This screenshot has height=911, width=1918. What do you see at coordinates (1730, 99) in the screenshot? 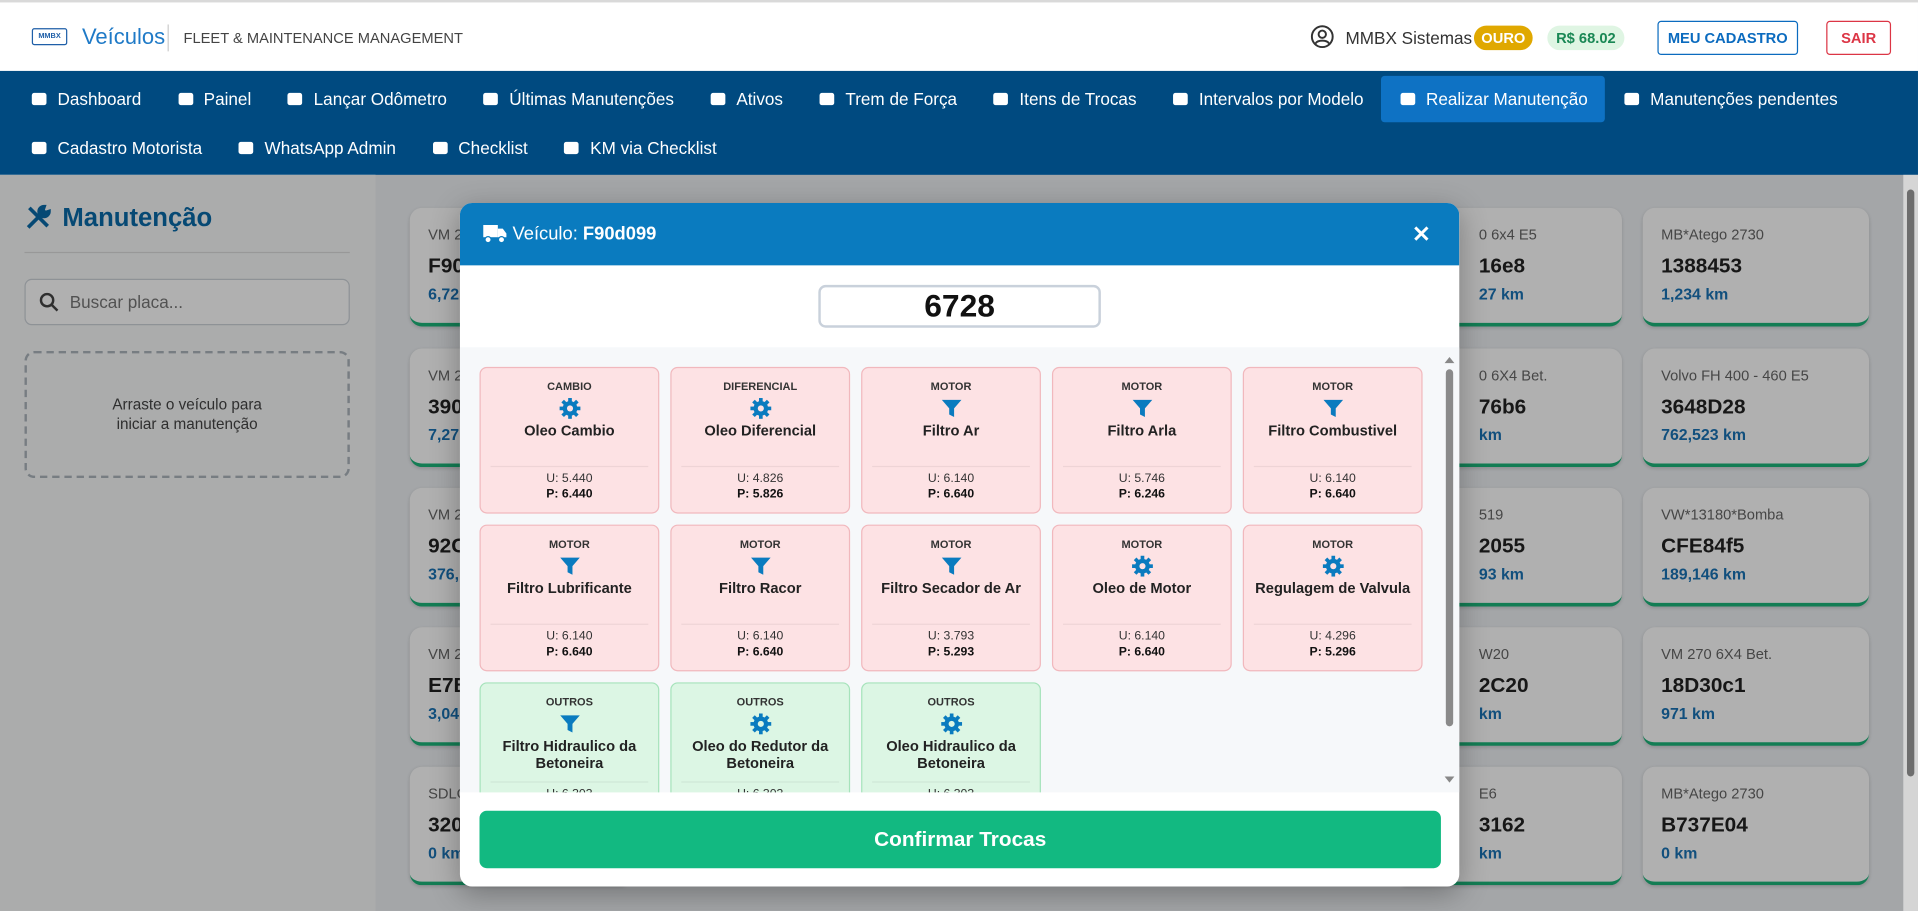
I see `nav-item: Manutenções pendentes` at bounding box center [1730, 99].